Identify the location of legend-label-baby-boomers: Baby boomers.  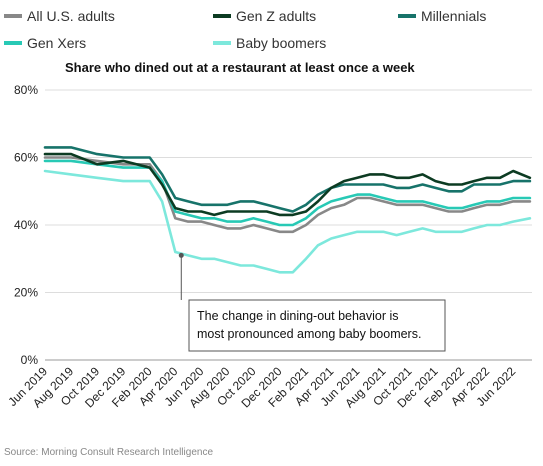
(281, 43).